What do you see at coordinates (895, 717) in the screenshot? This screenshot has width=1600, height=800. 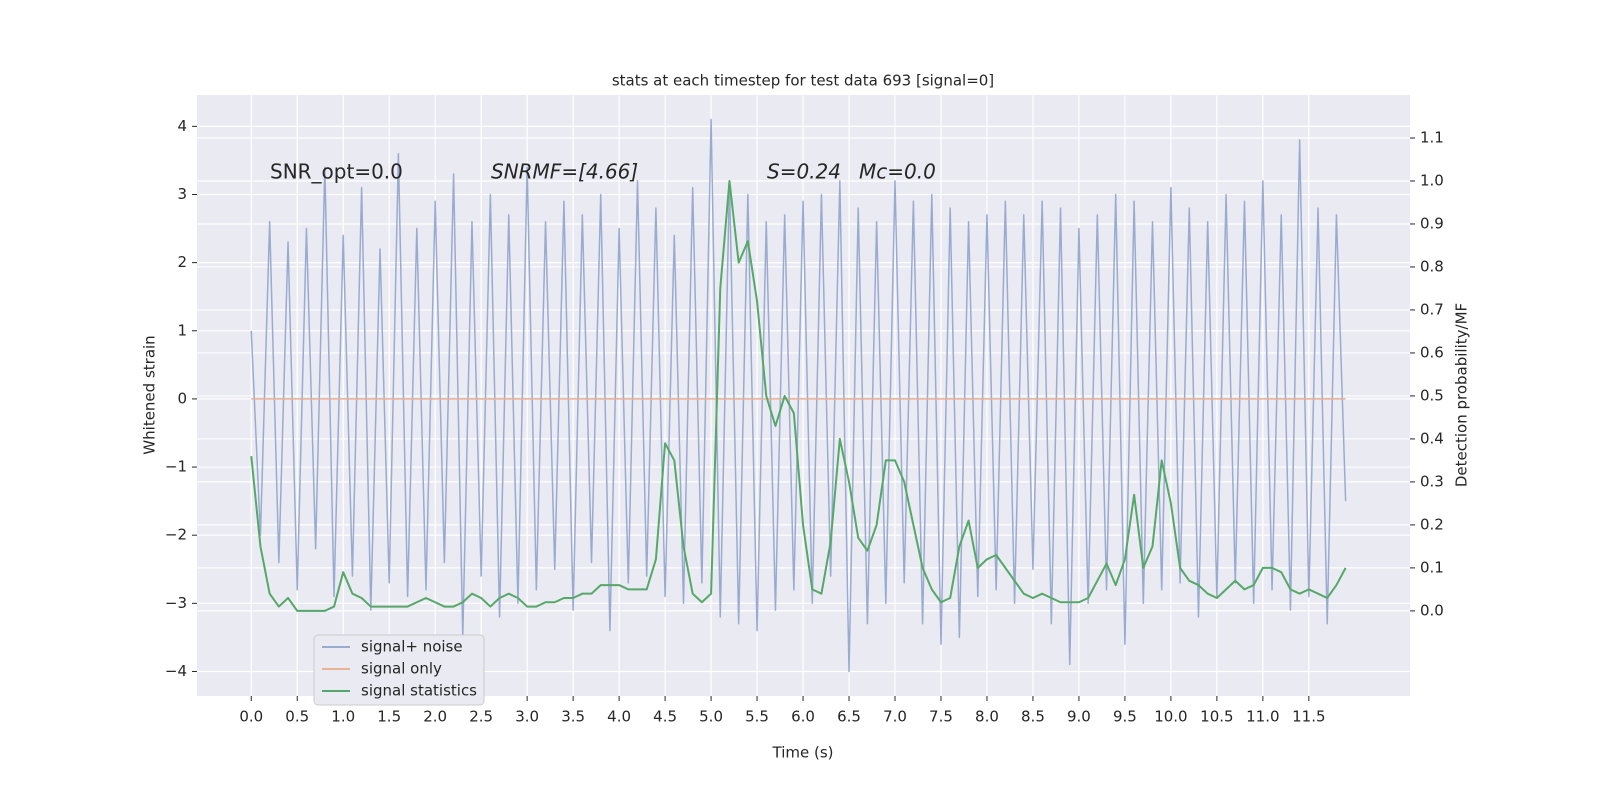 I see `x-tick-label: 7.0` at bounding box center [895, 717].